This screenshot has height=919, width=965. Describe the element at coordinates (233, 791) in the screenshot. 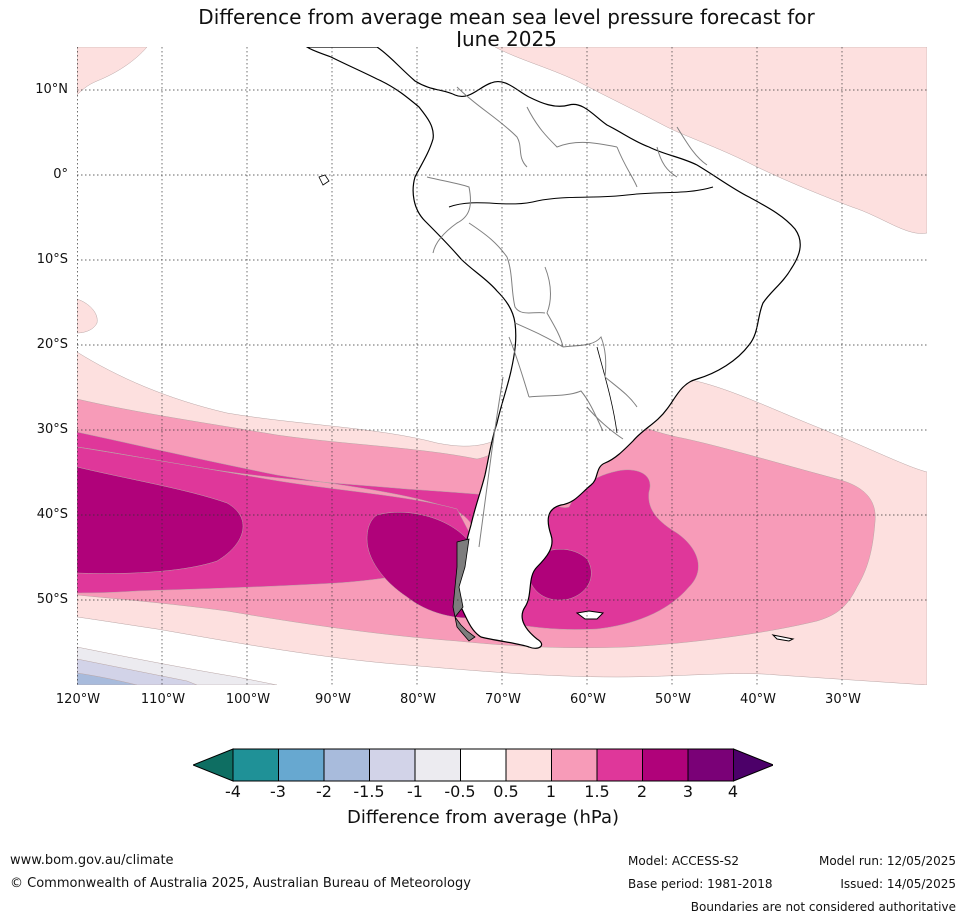

I see `colorbar-tick: -4` at that location.